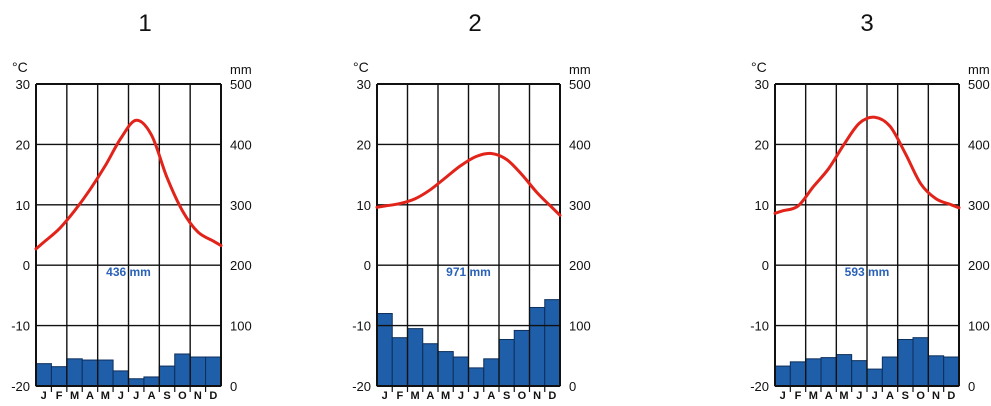 This screenshot has width=991, height=406. What do you see at coordinates (867, 272) in the screenshot?
I see `total-precipitation-label: 593 mm` at bounding box center [867, 272].